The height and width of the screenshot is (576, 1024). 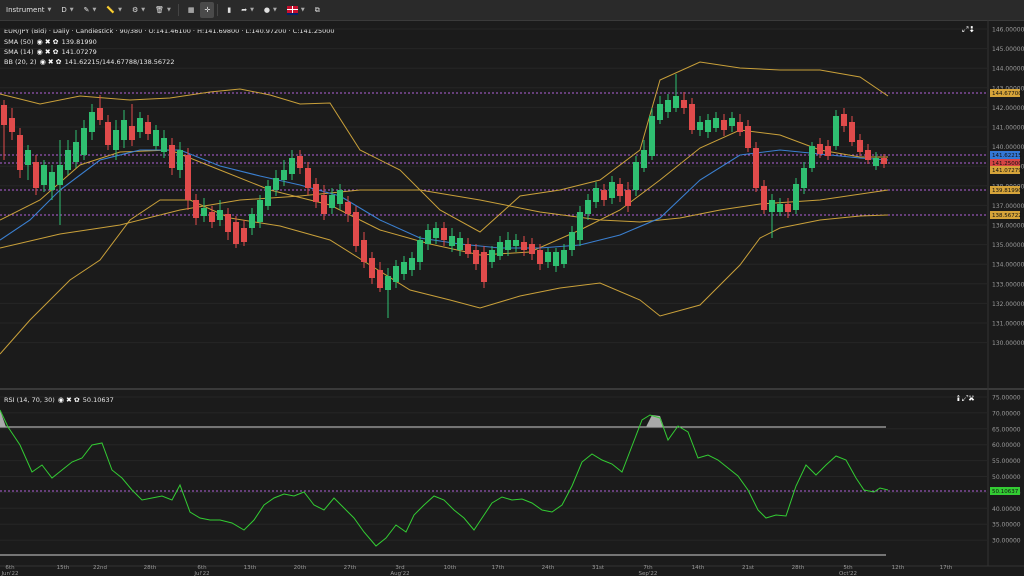 What do you see at coordinates (59, 400) in the screenshot?
I see `rsi-legend: RSI (14, 70, 30) ◉ ✖ ✿ 50.10637` at bounding box center [59, 400].